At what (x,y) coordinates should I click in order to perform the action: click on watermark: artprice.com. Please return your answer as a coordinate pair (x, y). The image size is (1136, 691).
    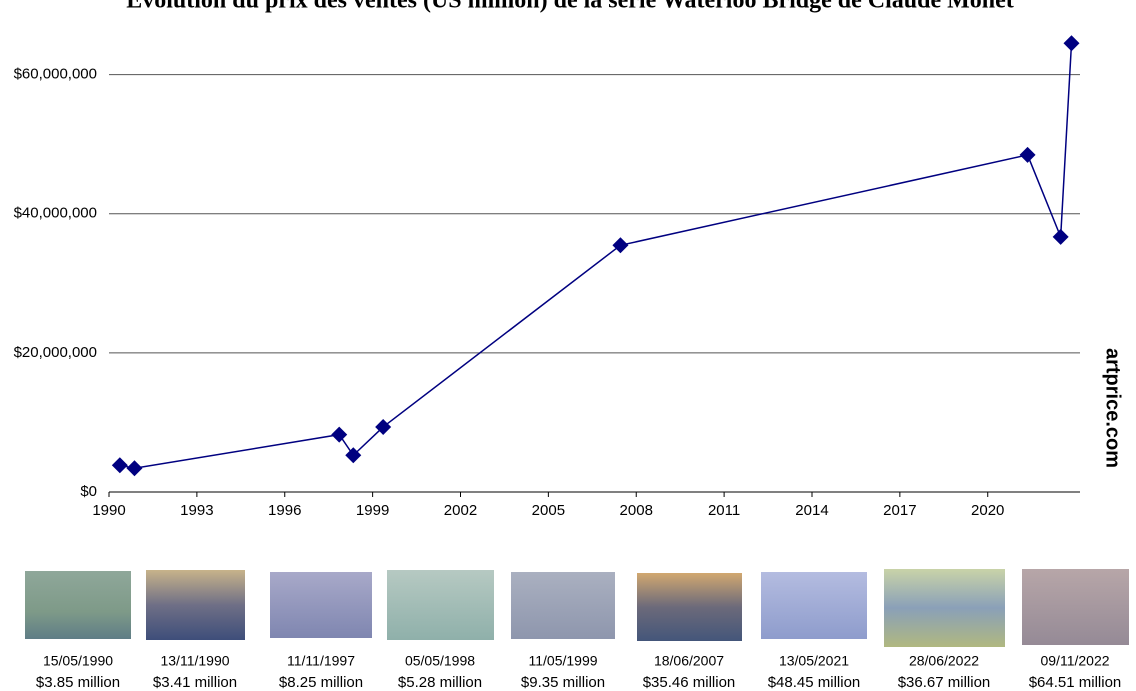
    Looking at the image, I should click on (1113, 408).